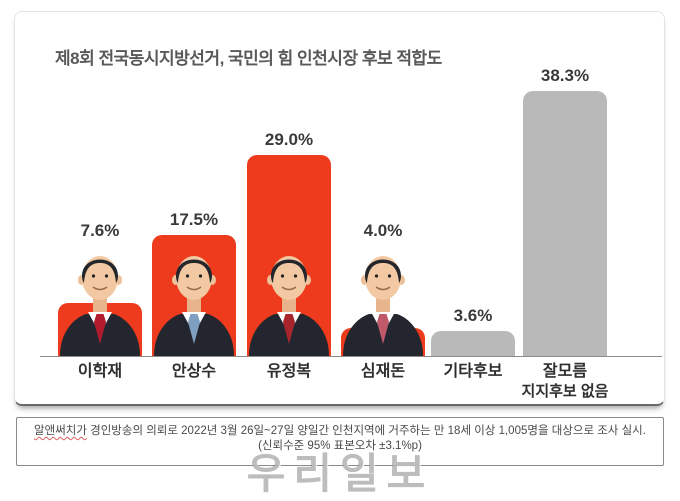  Describe the element at coordinates (383, 301) in the screenshot. I see `candidate-photo-심재돈` at that location.